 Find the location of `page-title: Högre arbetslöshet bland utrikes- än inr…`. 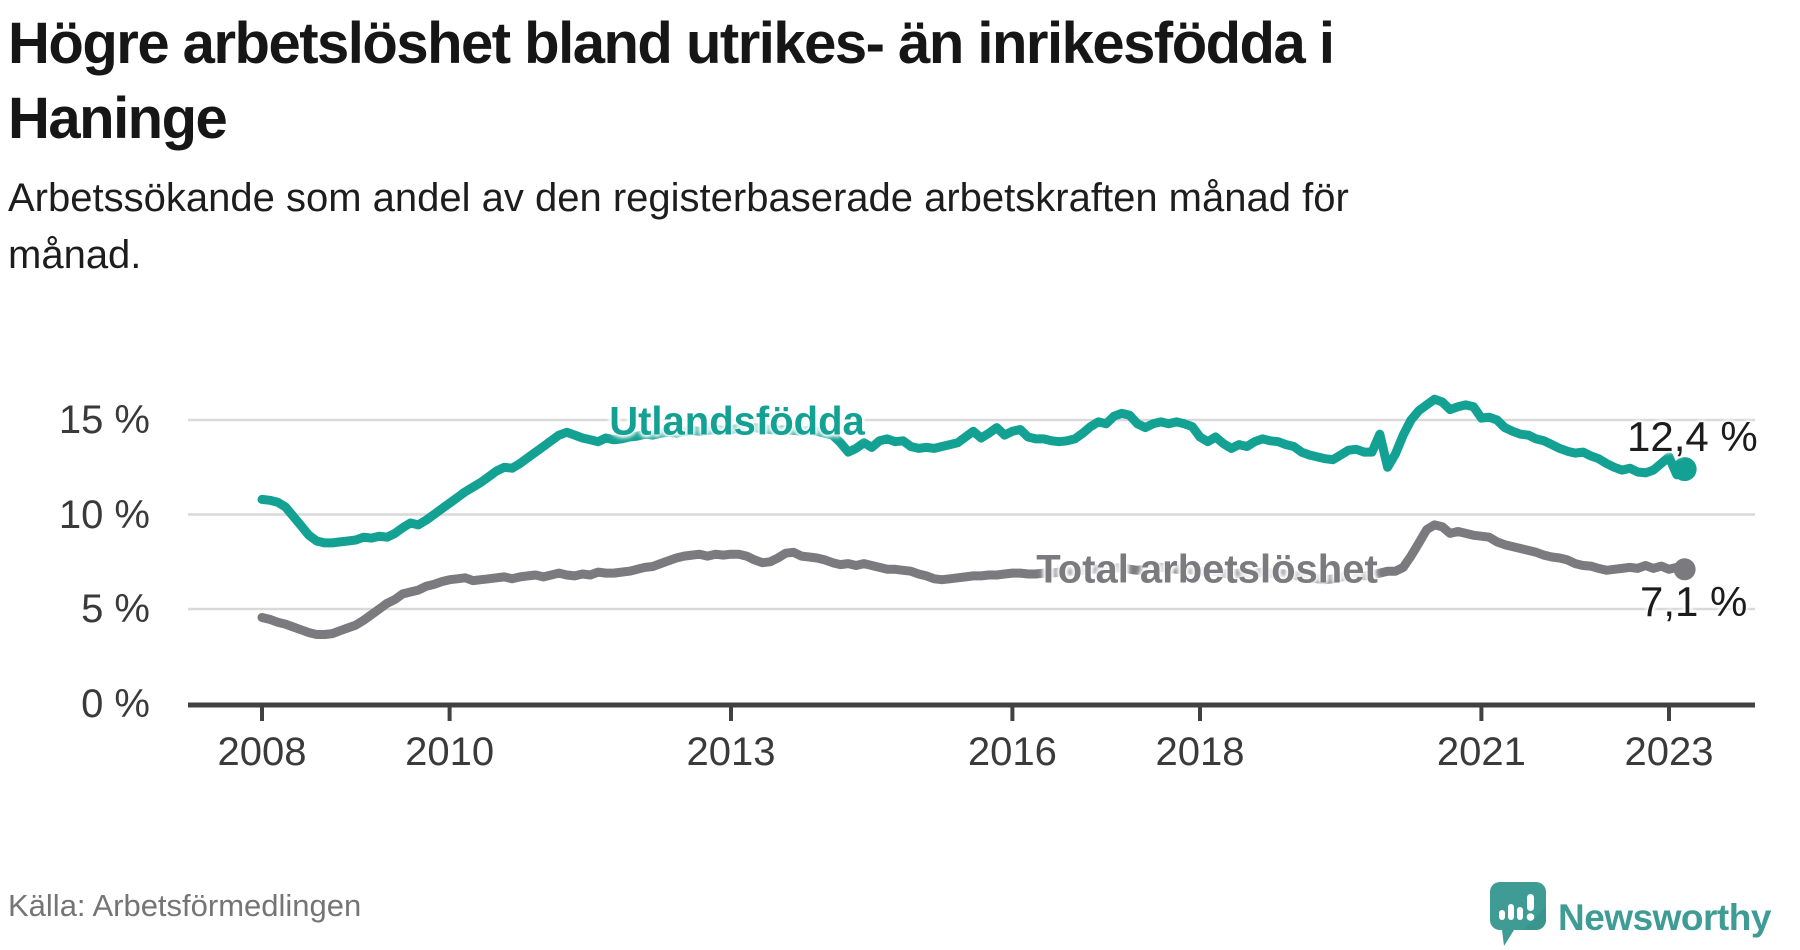

page-title: Högre arbetslöshet bland utrikes- än inr… is located at coordinates (671, 81).